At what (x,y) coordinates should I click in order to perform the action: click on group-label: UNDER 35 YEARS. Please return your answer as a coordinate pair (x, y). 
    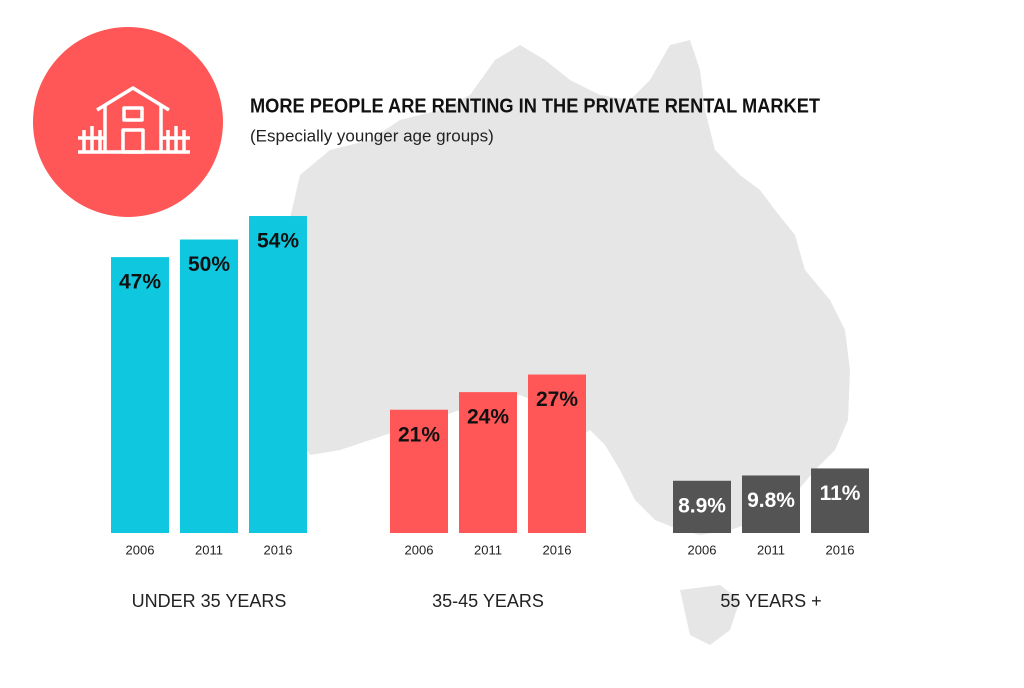
    Looking at the image, I should click on (209, 601).